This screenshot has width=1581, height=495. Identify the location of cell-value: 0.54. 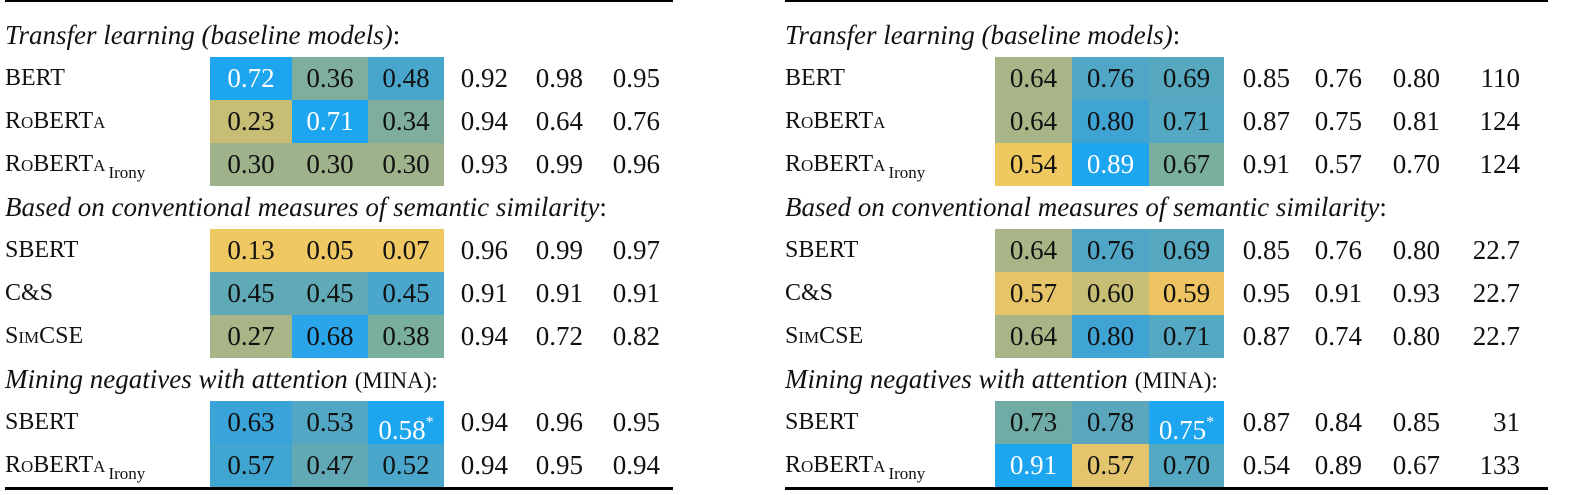
(1033, 164).